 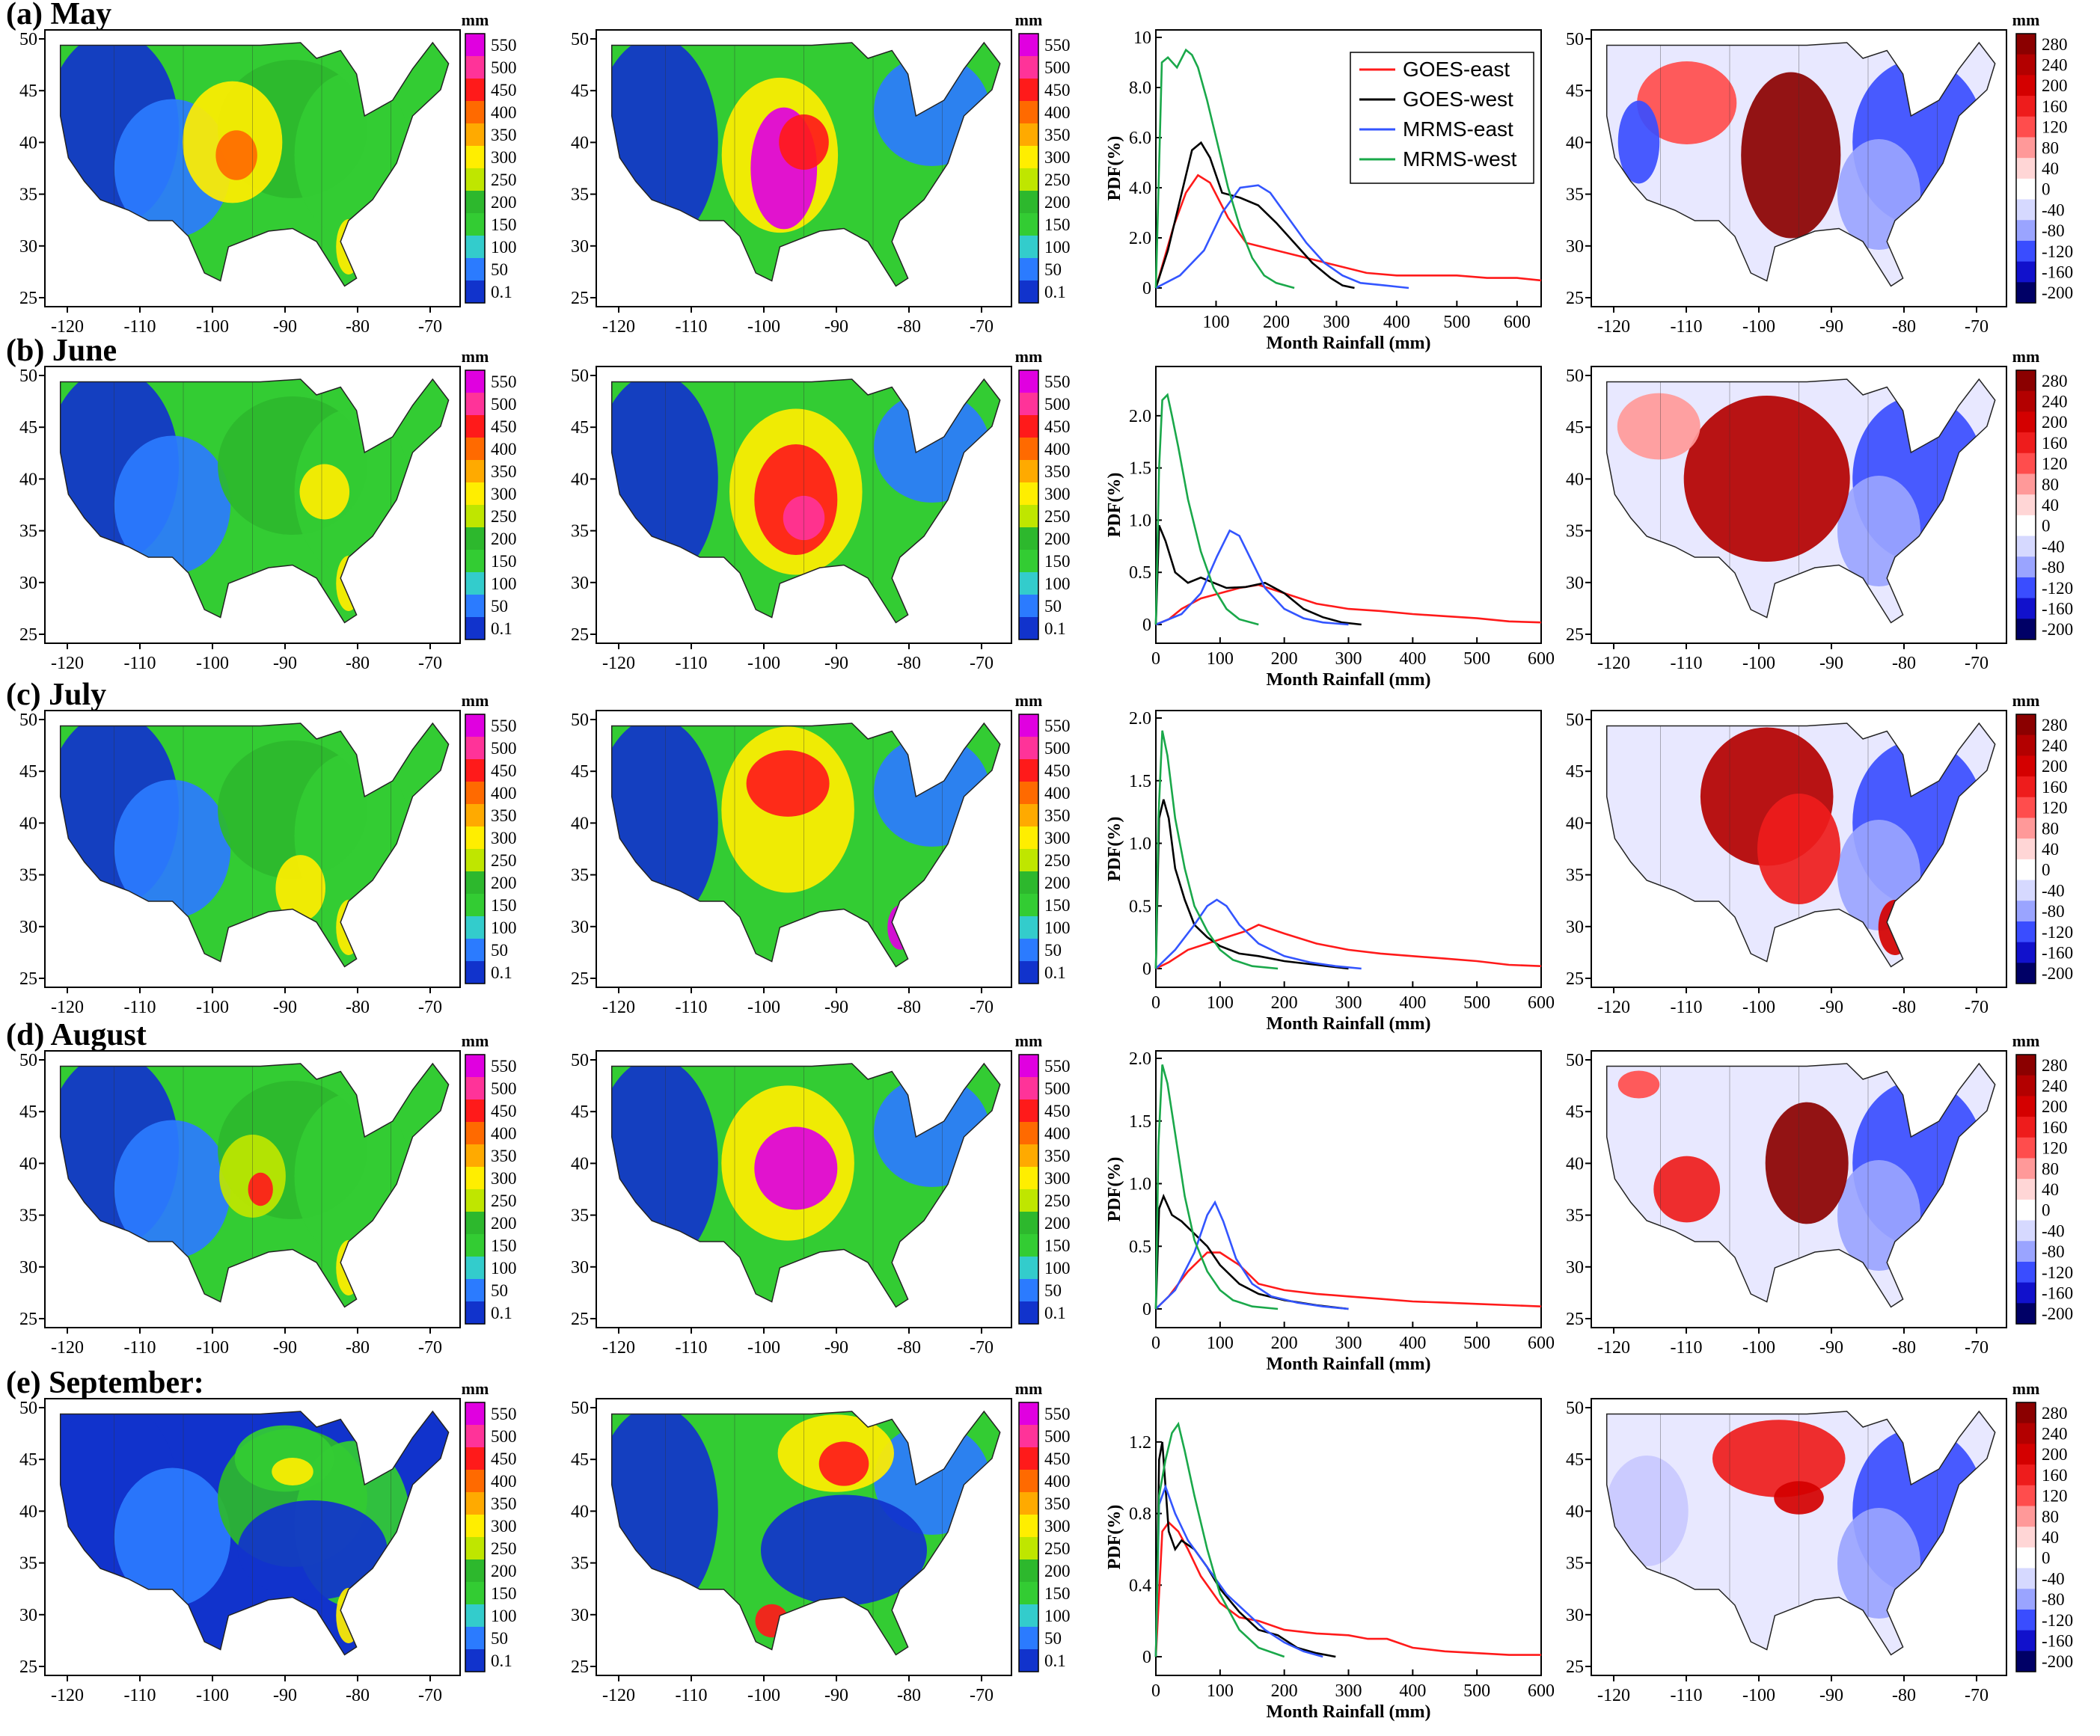 I want to click on lon-tick-label: -70, so click(x=430, y=1348).